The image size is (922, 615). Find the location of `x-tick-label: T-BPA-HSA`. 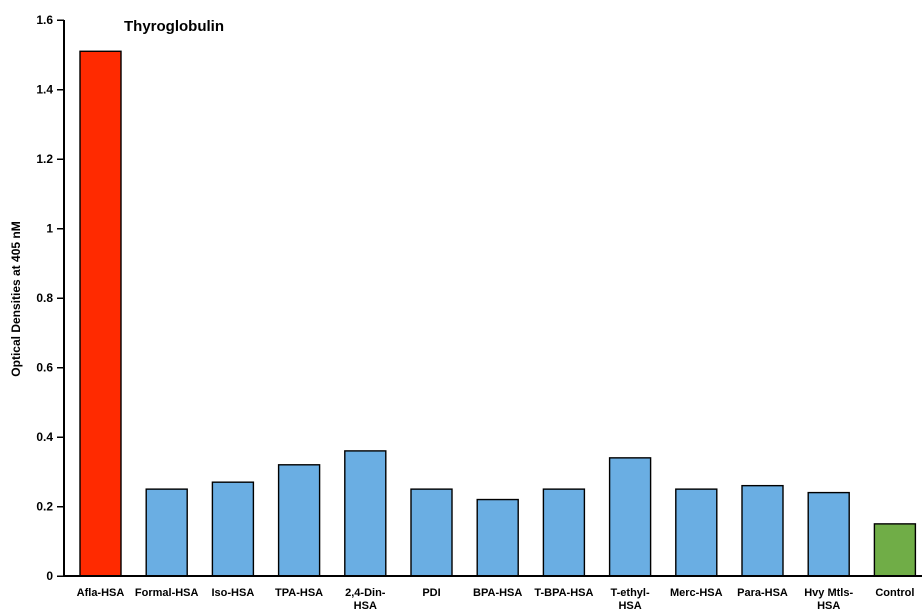

x-tick-label: T-BPA-HSA is located at coordinates (563, 593).